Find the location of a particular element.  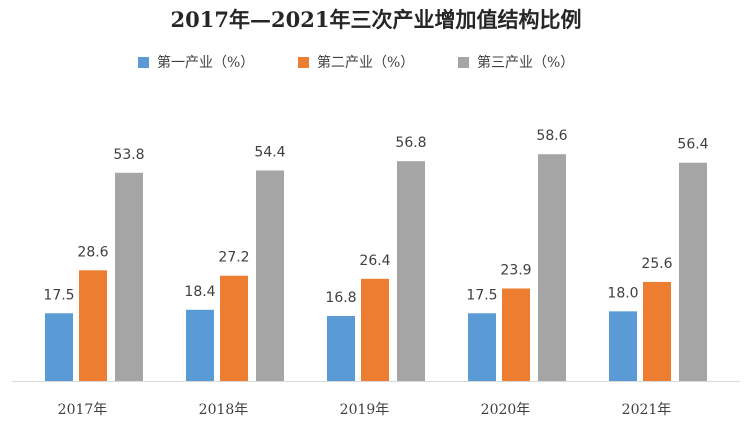

bar-1-2021年 is located at coordinates (623, 346).